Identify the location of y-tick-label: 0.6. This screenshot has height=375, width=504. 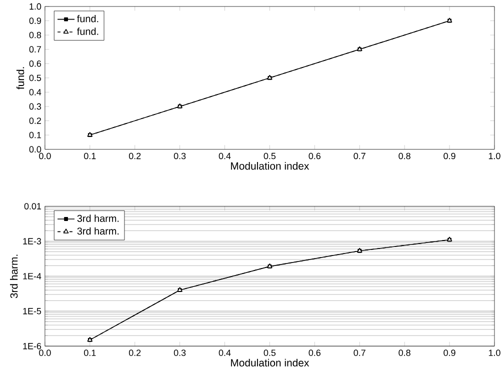
(35, 63).